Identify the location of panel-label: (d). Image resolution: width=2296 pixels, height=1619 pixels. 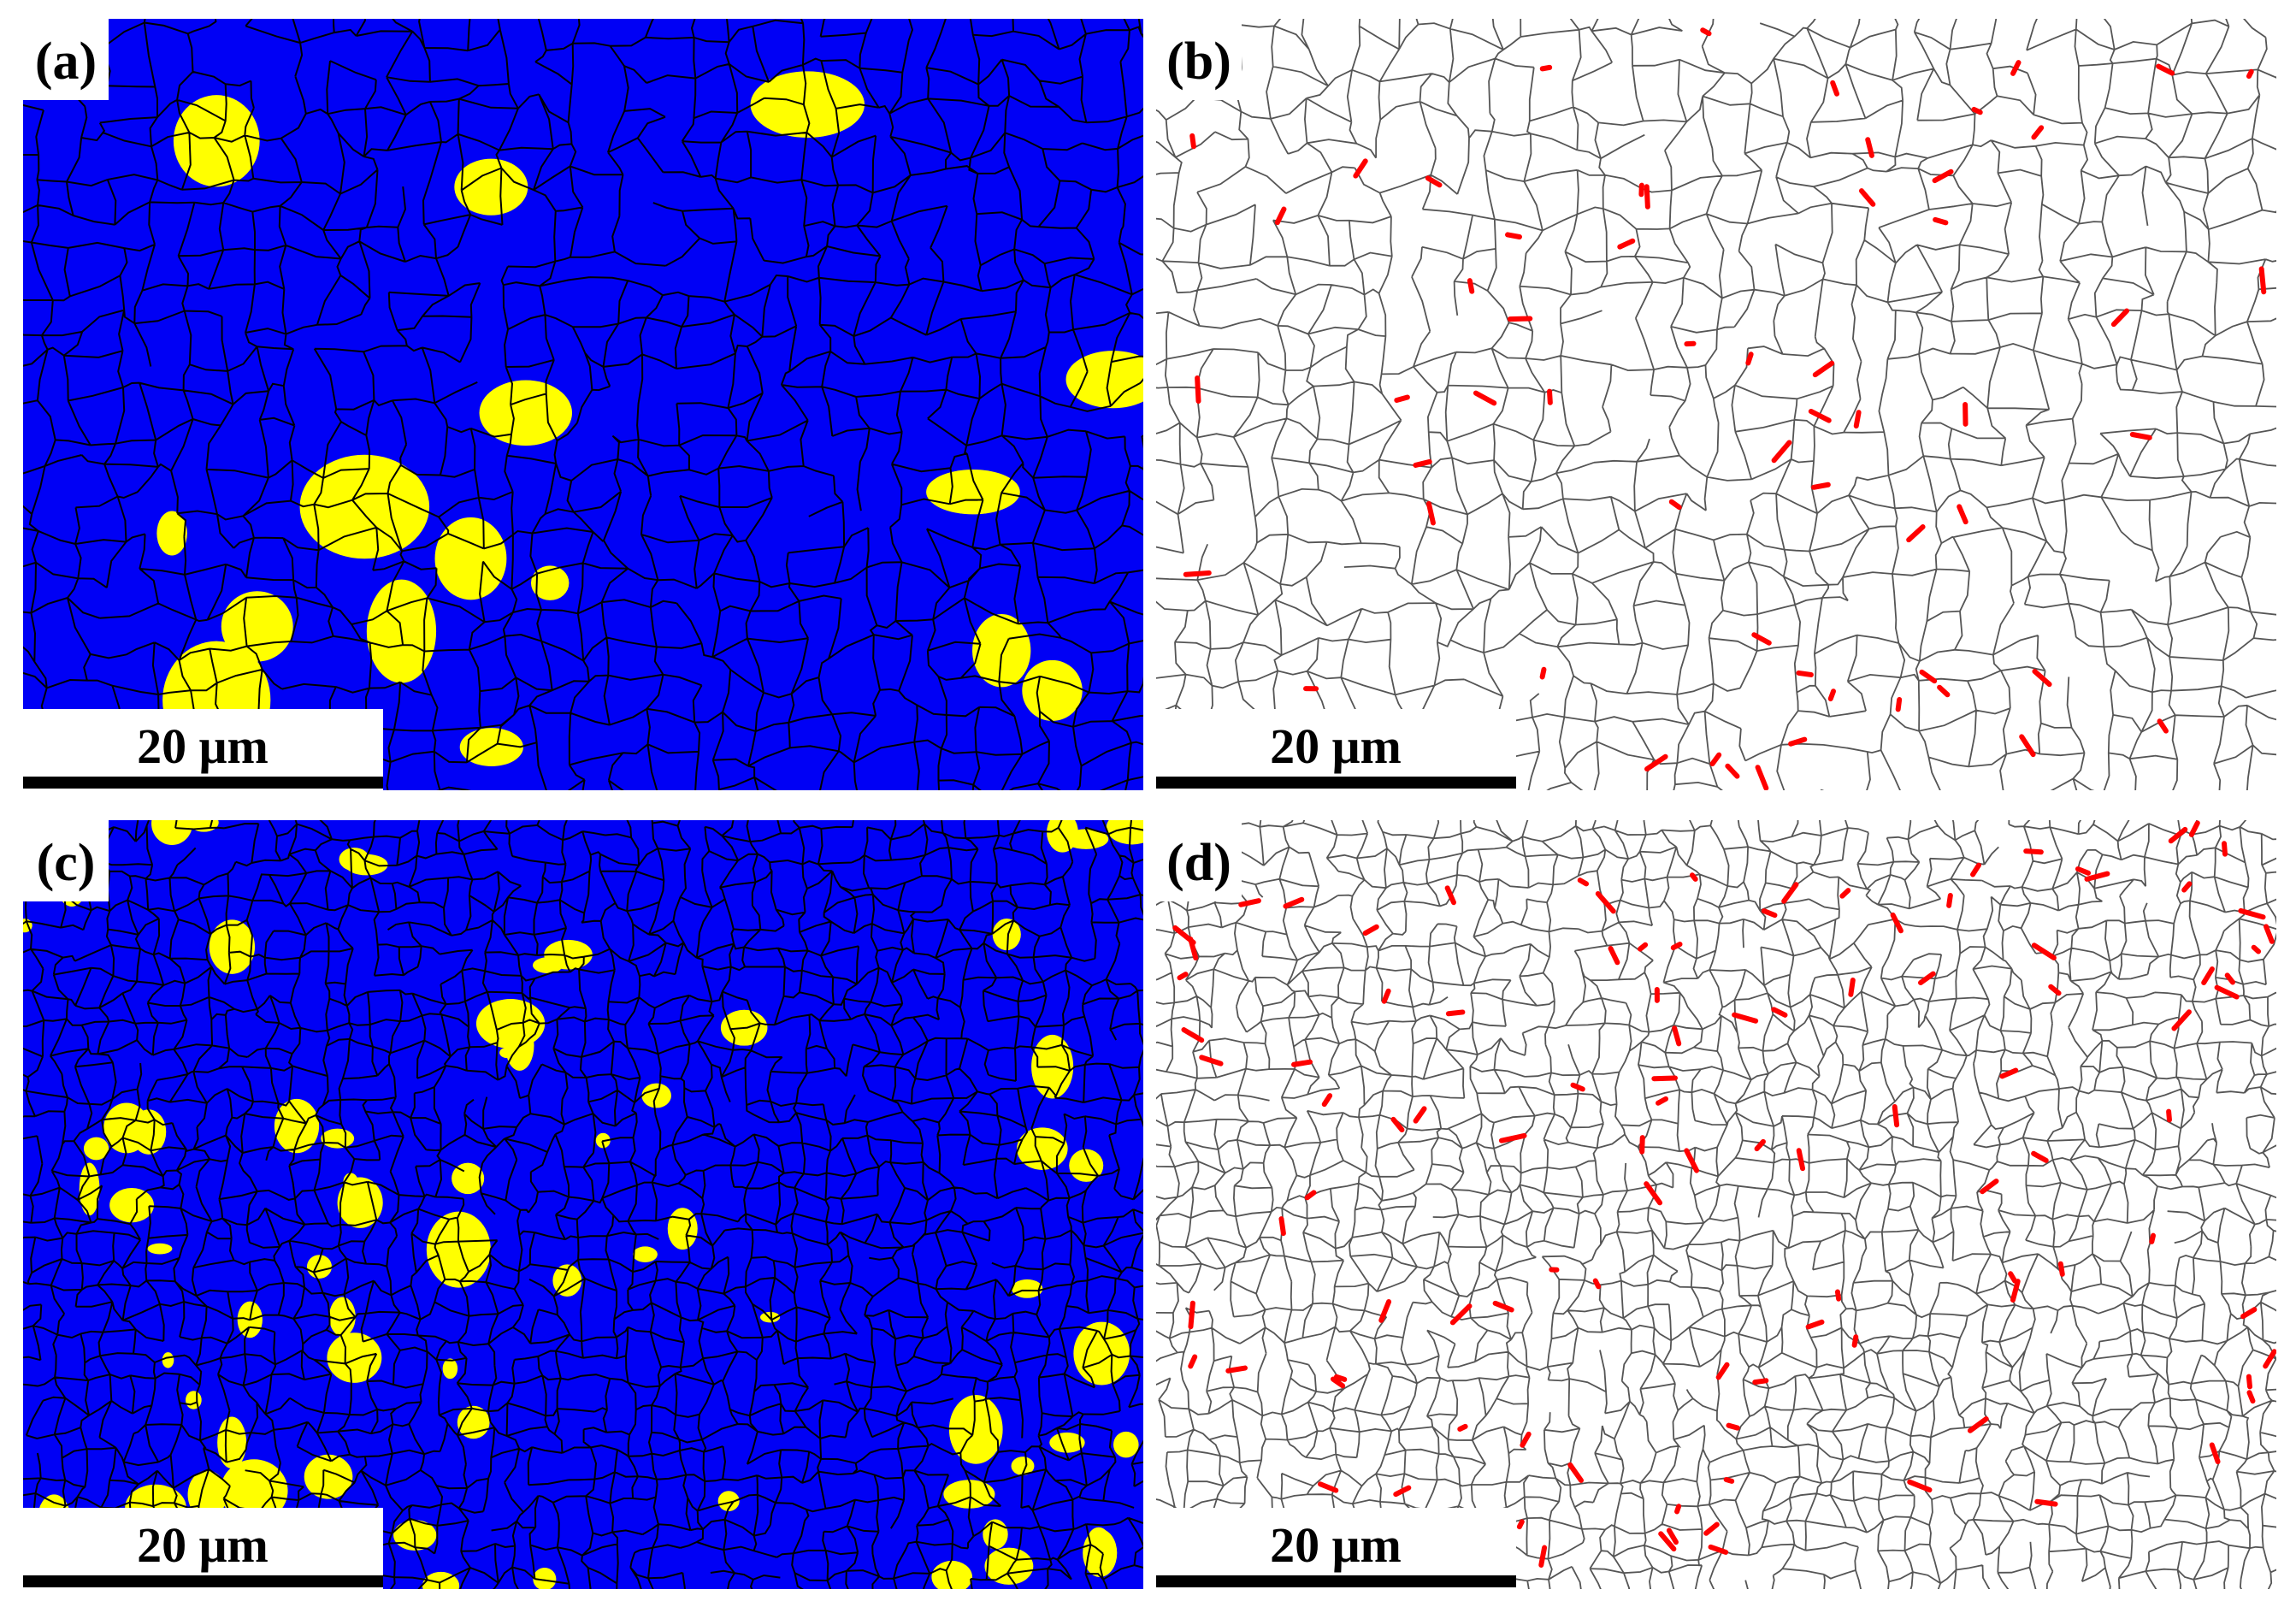
(1198, 863).